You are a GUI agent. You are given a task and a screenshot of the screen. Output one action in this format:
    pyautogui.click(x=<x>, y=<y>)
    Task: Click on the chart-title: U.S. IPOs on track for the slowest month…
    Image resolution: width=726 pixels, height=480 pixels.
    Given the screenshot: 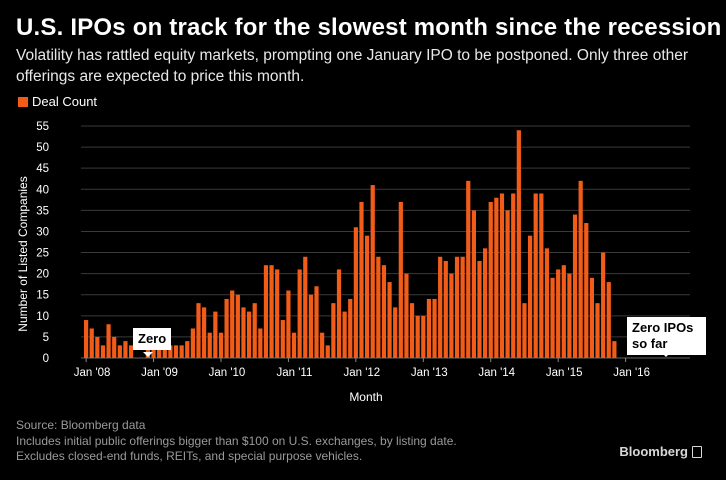 What is the action you would take?
    pyautogui.click(x=369, y=27)
    